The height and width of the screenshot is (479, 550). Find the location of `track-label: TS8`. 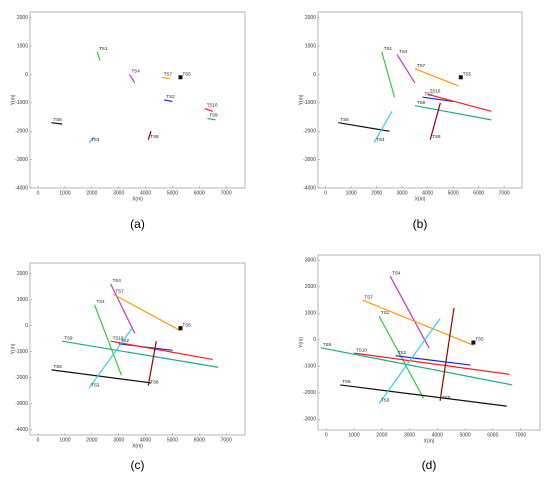

track-label: TS8 is located at coordinates (154, 136).